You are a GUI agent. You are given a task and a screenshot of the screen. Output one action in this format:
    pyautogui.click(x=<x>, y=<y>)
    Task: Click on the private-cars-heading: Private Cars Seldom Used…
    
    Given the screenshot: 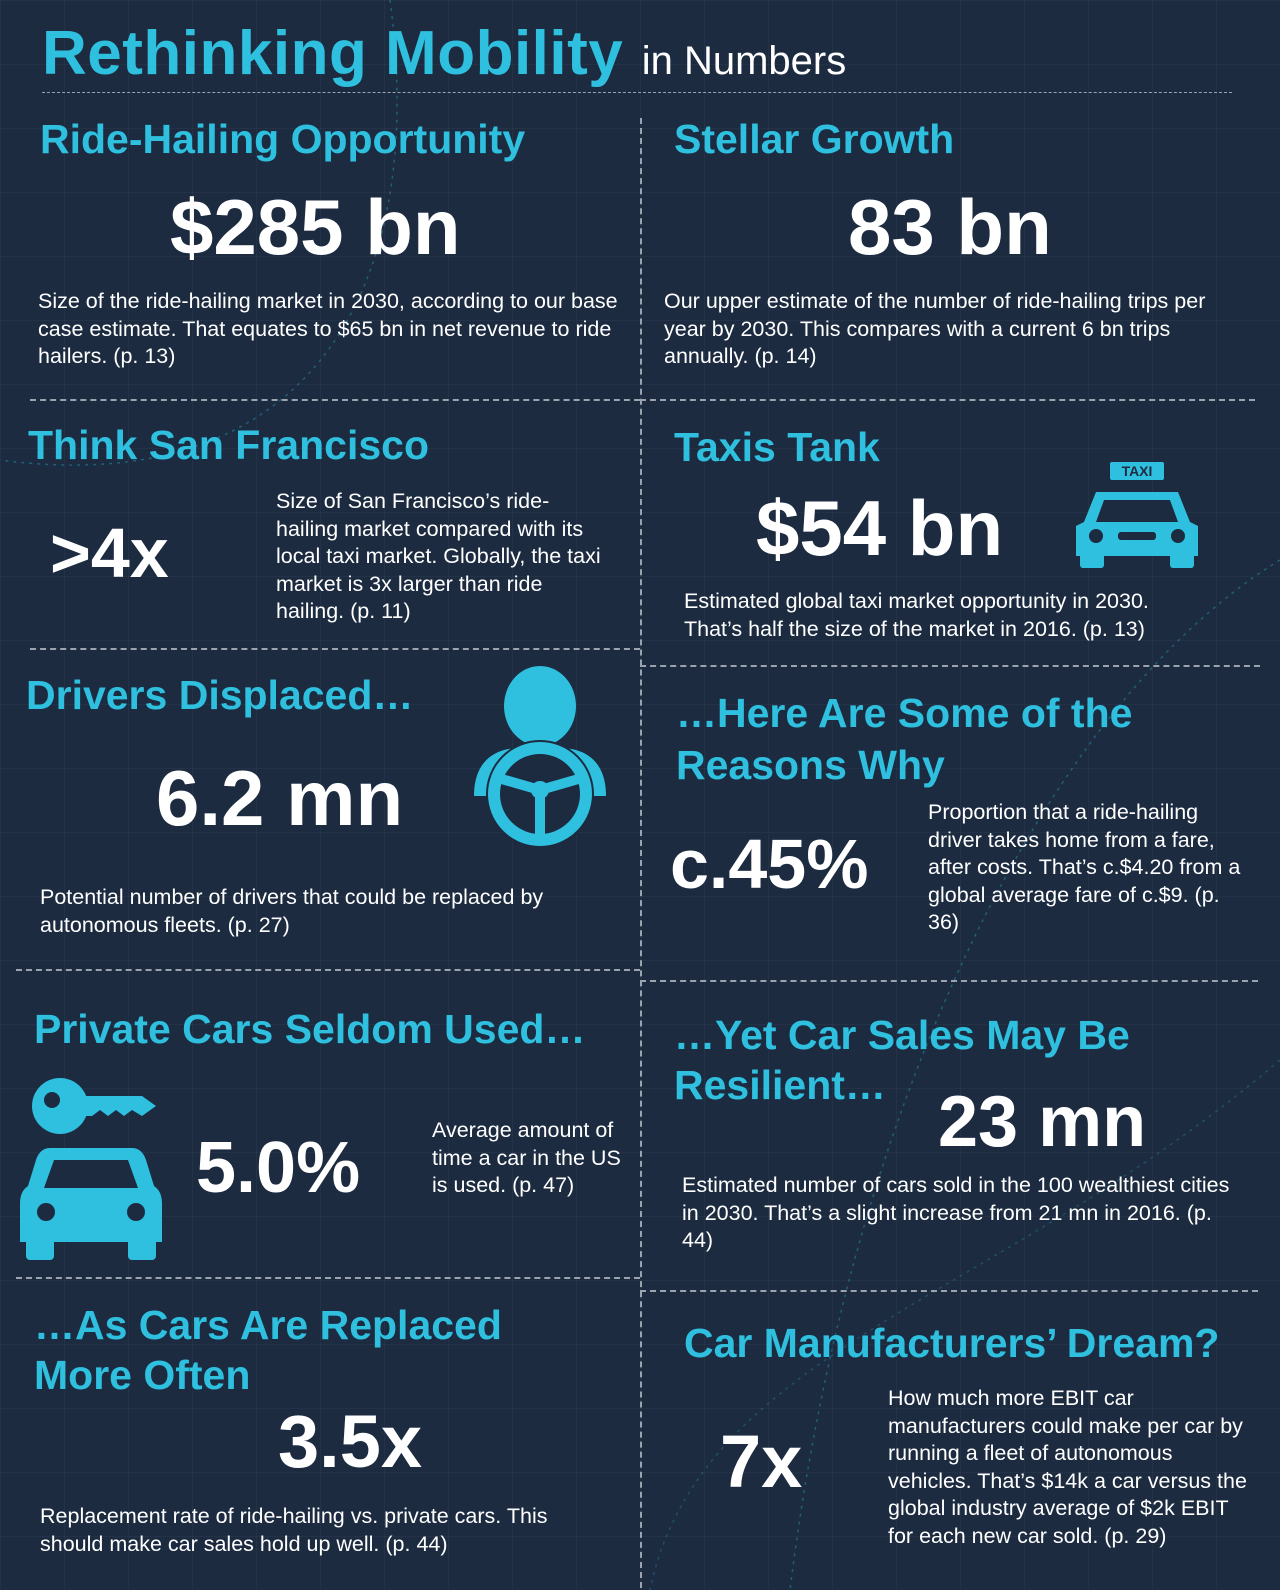 What is the action you would take?
    pyautogui.click(x=310, y=1029)
    